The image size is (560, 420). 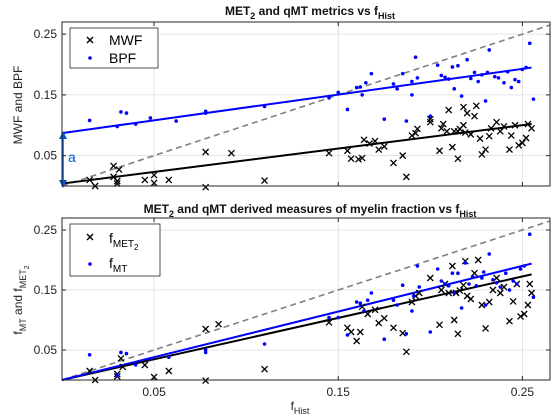 What do you see at coordinates (125, 40) in the screenshot?
I see `legend-mwf-label: MWF` at bounding box center [125, 40].